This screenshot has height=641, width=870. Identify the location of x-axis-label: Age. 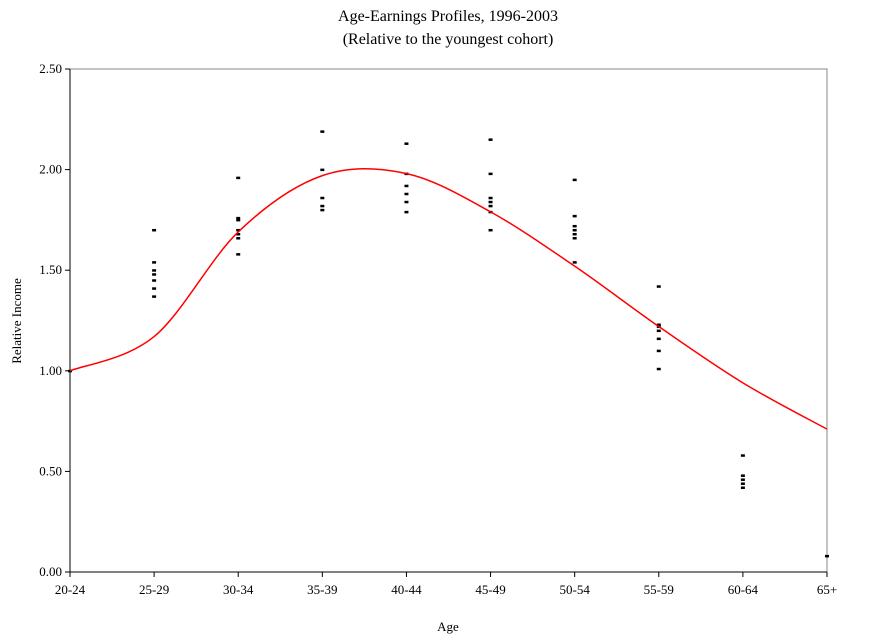
(448, 626).